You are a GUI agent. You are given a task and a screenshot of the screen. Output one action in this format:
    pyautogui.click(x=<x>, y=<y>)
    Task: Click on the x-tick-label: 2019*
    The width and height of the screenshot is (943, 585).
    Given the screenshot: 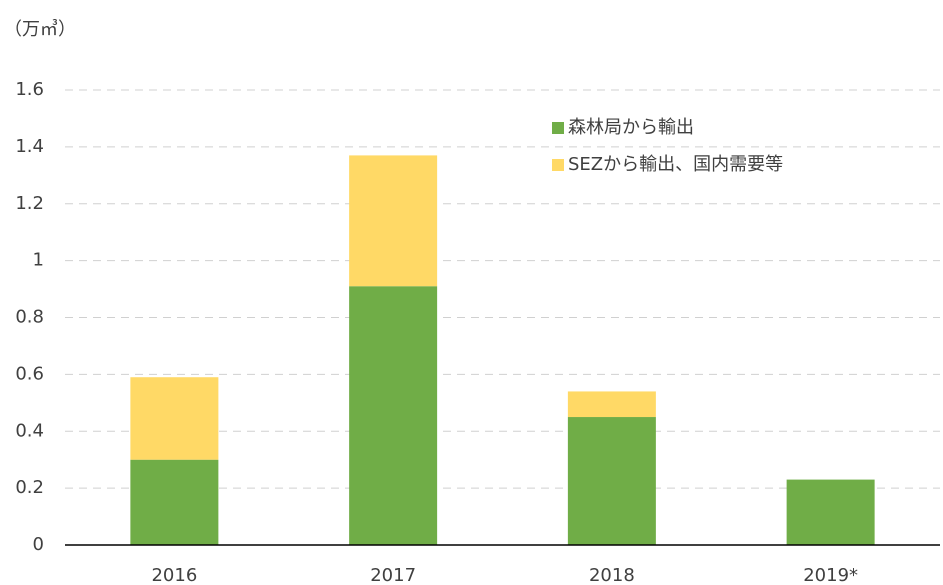 What is the action you would take?
    pyautogui.click(x=830, y=575)
    